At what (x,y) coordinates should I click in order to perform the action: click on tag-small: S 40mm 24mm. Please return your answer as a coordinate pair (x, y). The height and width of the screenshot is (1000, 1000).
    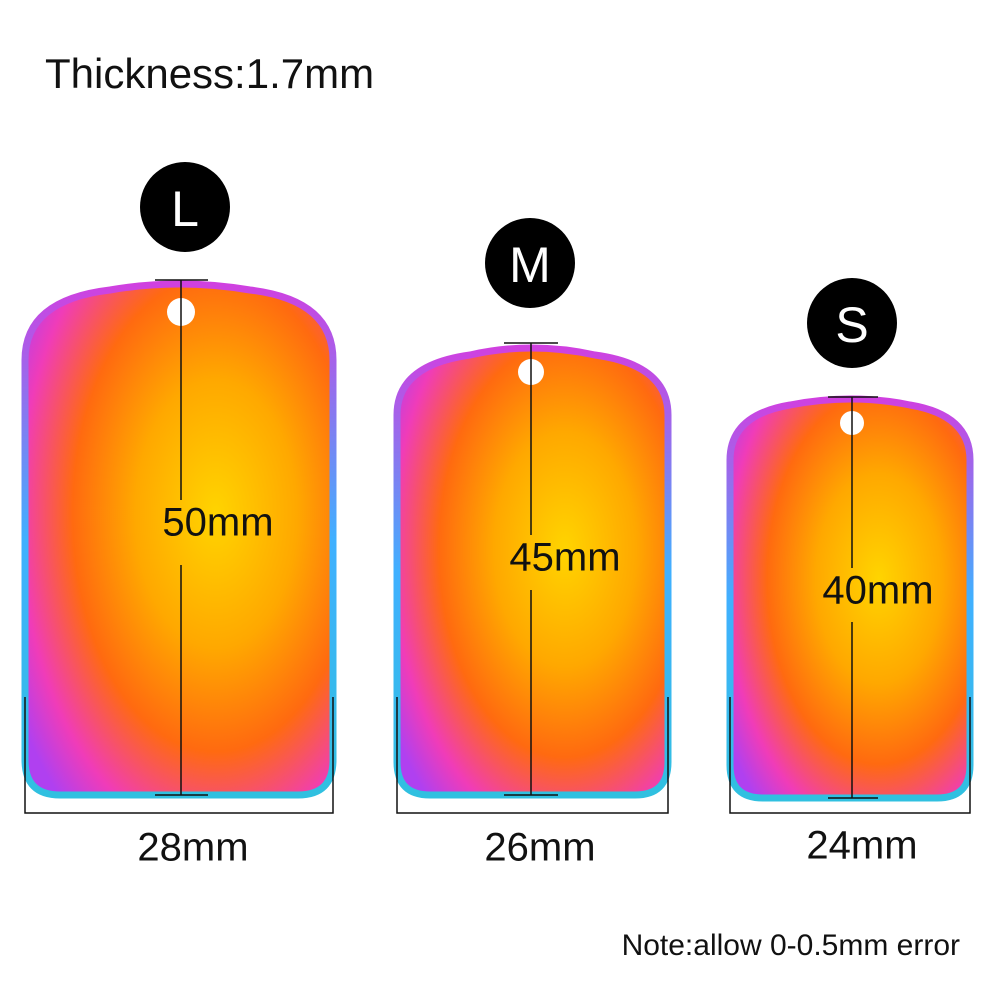
    Looking at the image, I should click on (850, 573).